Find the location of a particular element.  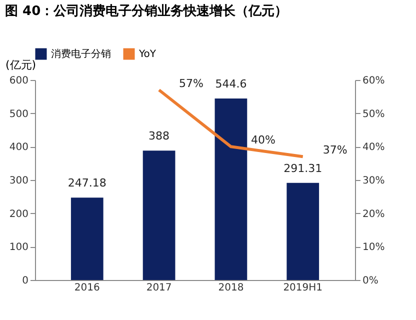

y-axis-title: (亿元) is located at coordinates (21, 65).